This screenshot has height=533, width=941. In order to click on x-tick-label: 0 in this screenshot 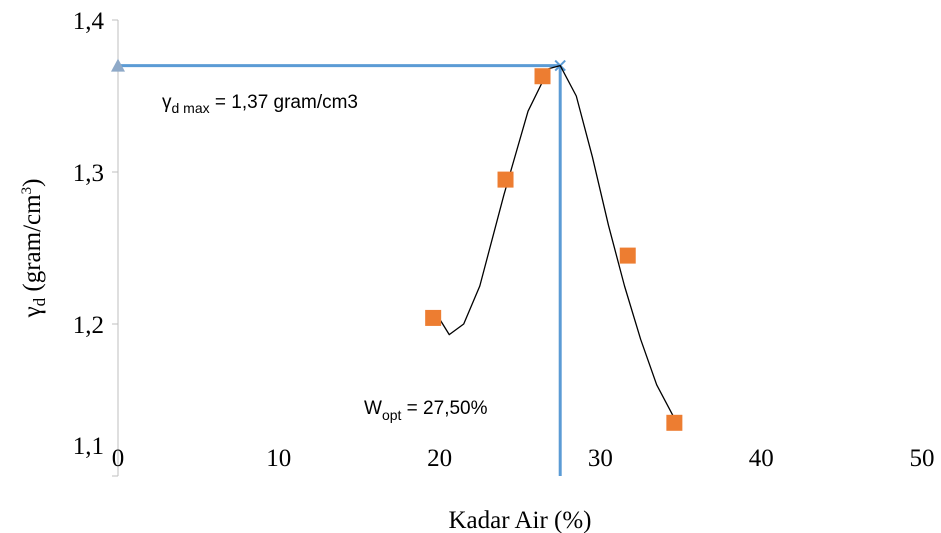, I will do `click(118, 458)`.